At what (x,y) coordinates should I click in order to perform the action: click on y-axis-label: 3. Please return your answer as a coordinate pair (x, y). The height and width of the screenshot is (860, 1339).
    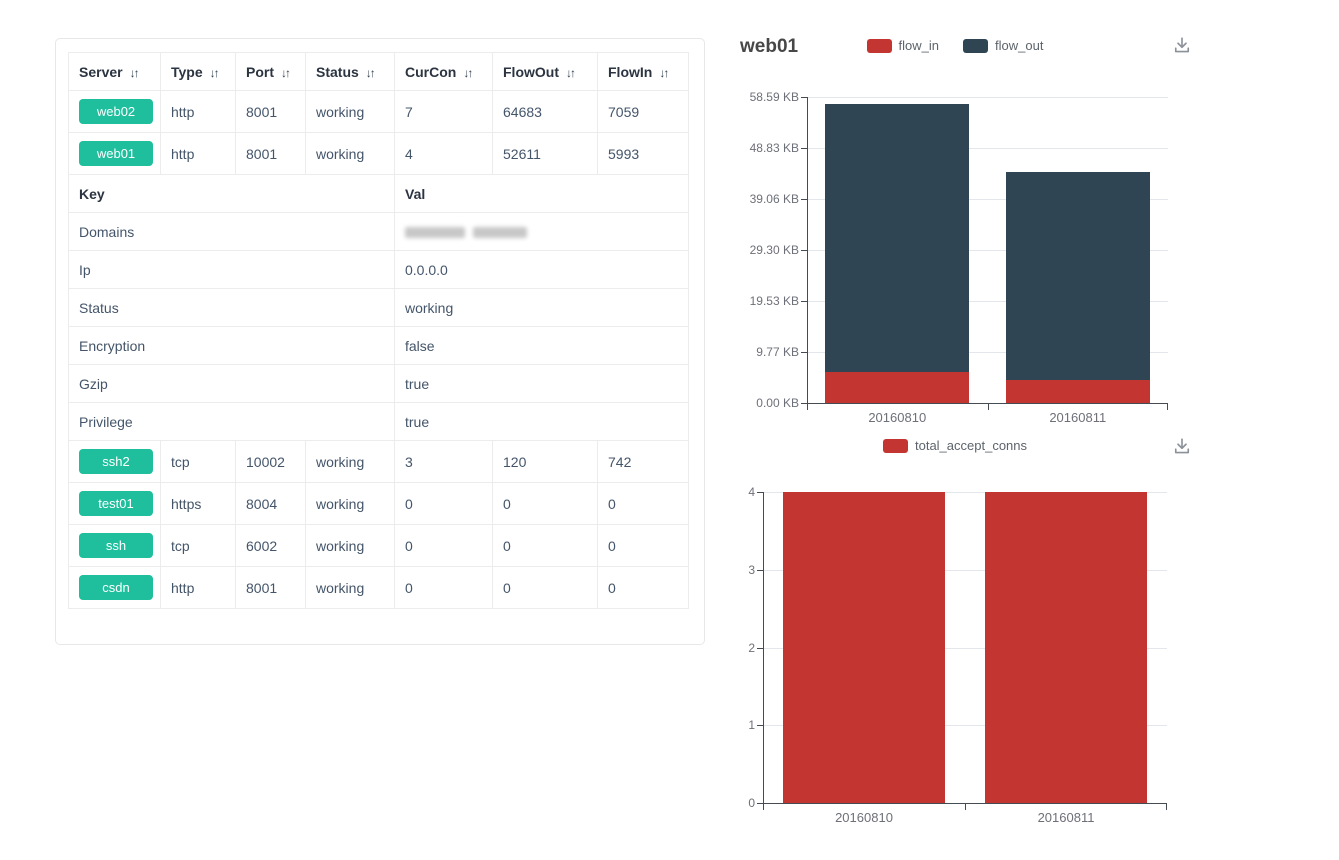
    Looking at the image, I should click on (751, 569).